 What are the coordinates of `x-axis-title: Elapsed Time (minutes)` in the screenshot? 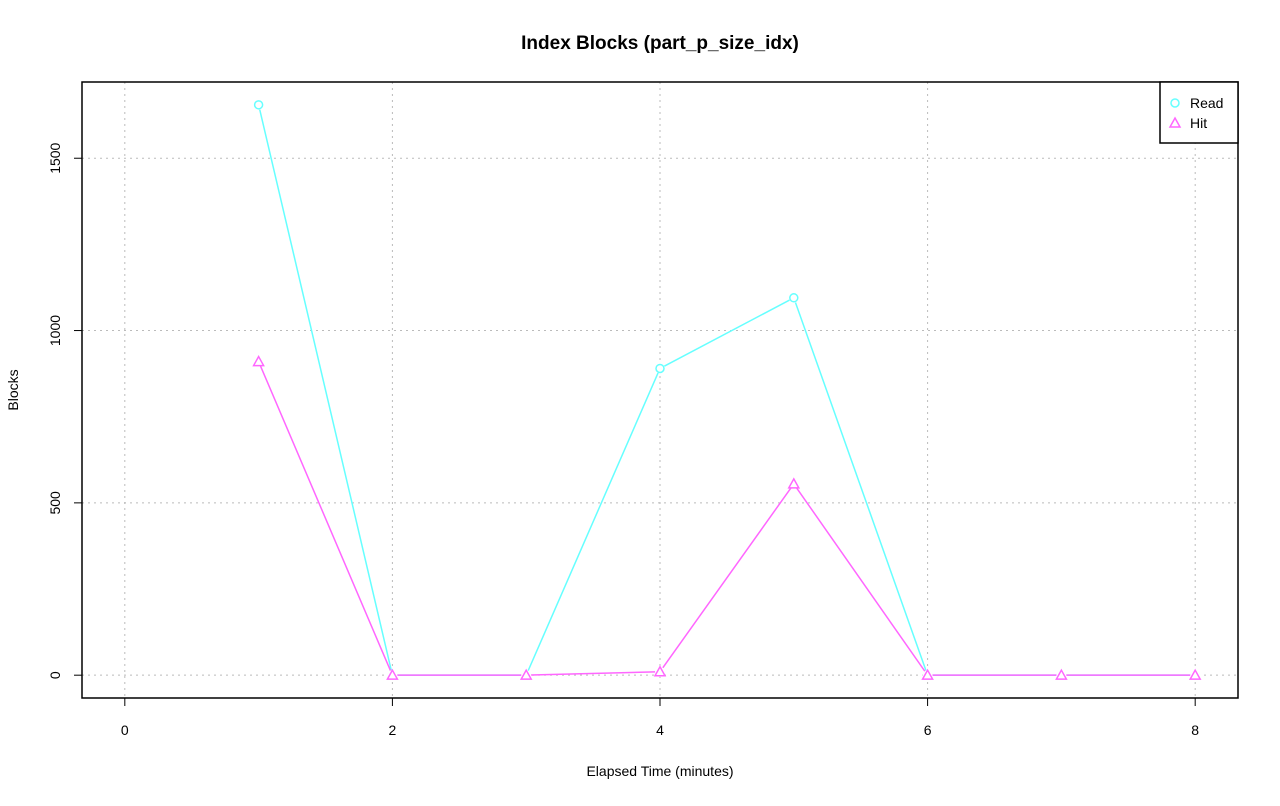 It's located at (659, 771).